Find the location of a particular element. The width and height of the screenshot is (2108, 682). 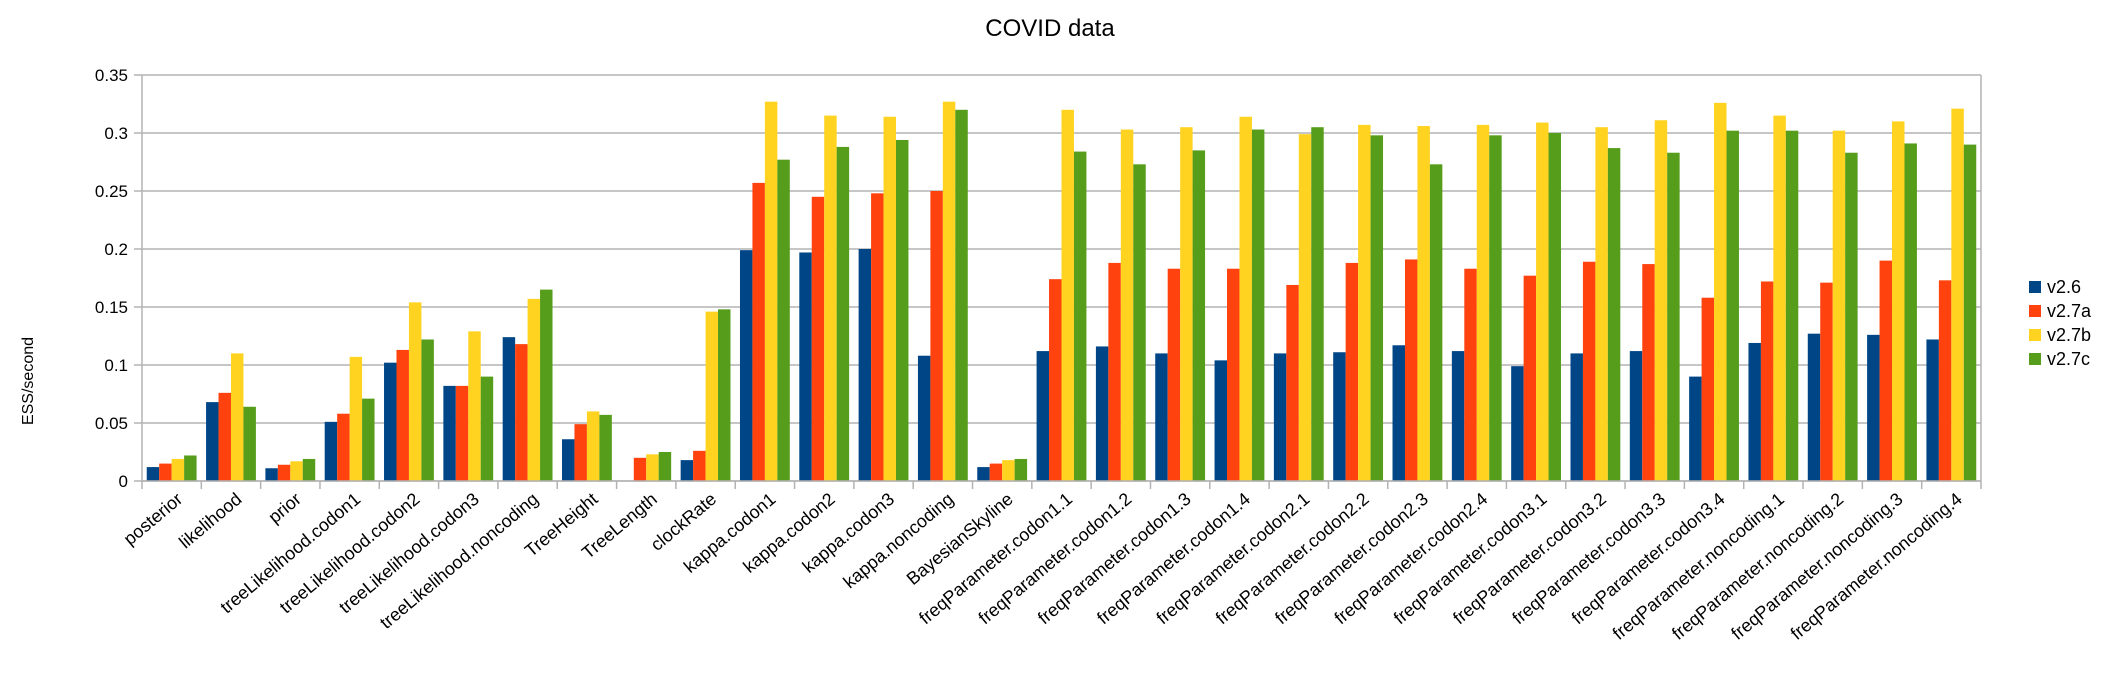

bar-v2.7b-kappa.codon1 is located at coordinates (771, 291).